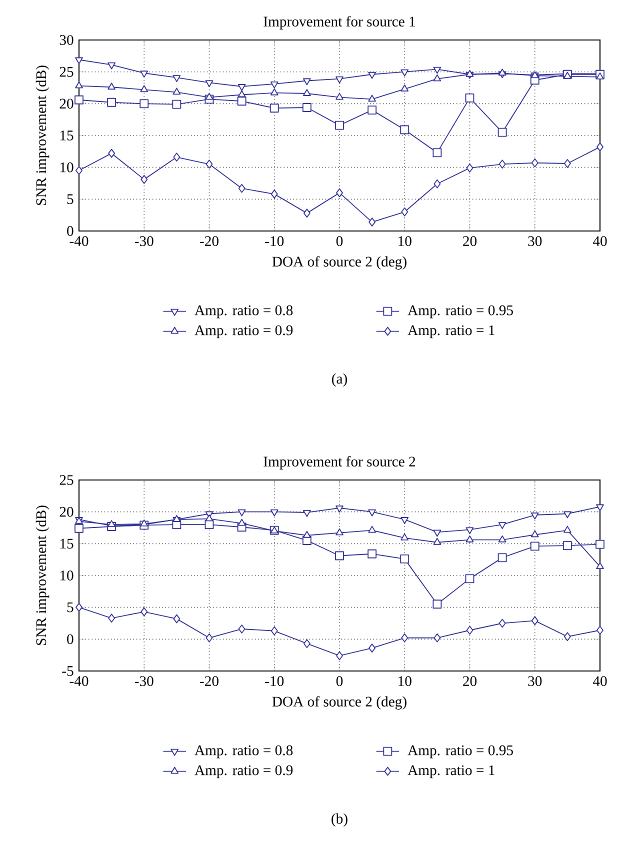  I want to click on y-tick-label: 30, so click(67, 40).